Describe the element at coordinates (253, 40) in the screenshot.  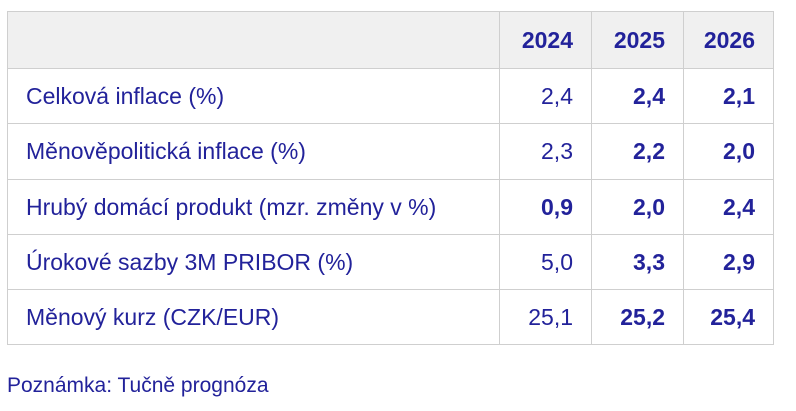
I see `header-corner-cell` at that location.